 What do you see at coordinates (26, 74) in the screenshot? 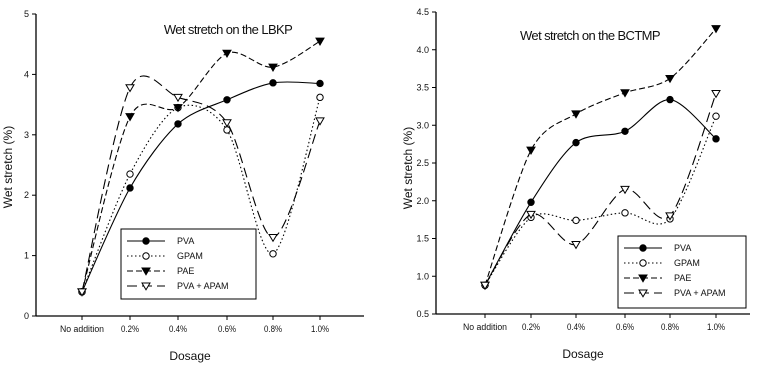
I see `y-tick-label: 4` at bounding box center [26, 74].